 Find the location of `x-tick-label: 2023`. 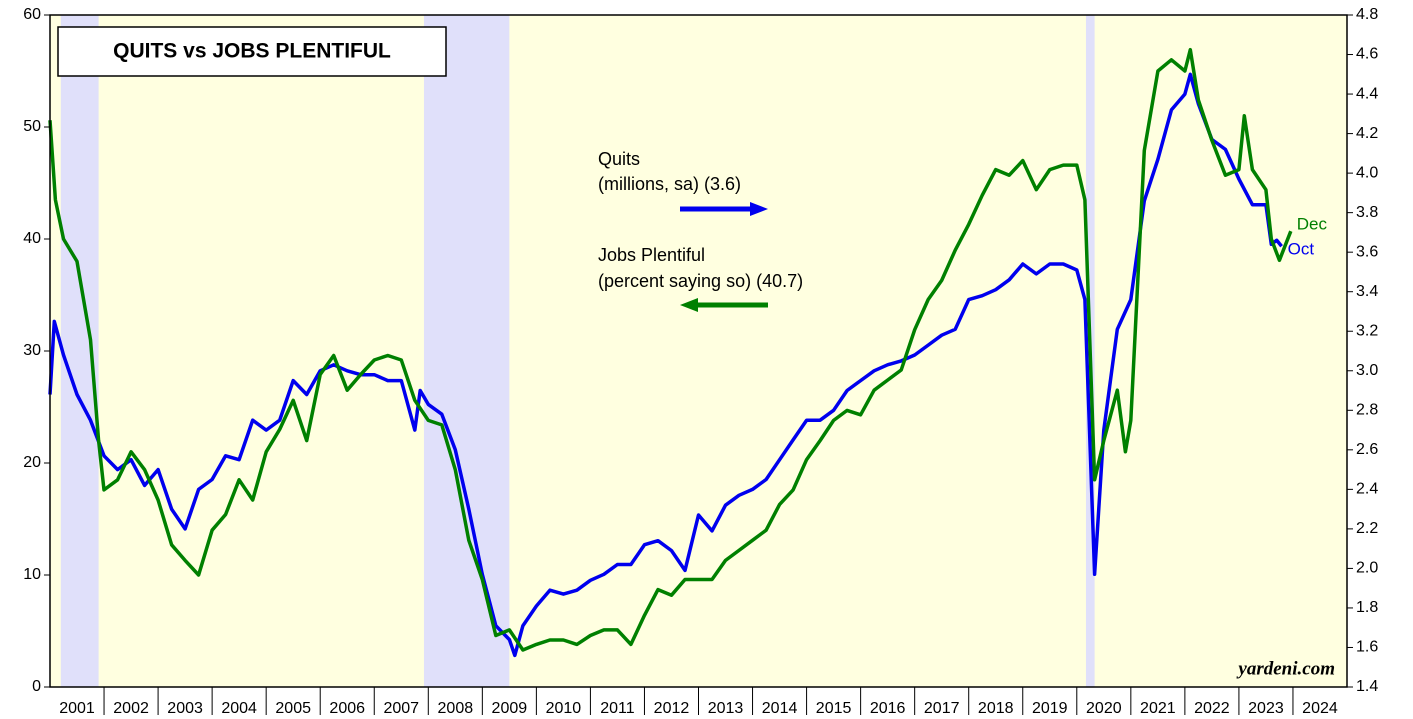

x-tick-label: 2023 is located at coordinates (1266, 708).